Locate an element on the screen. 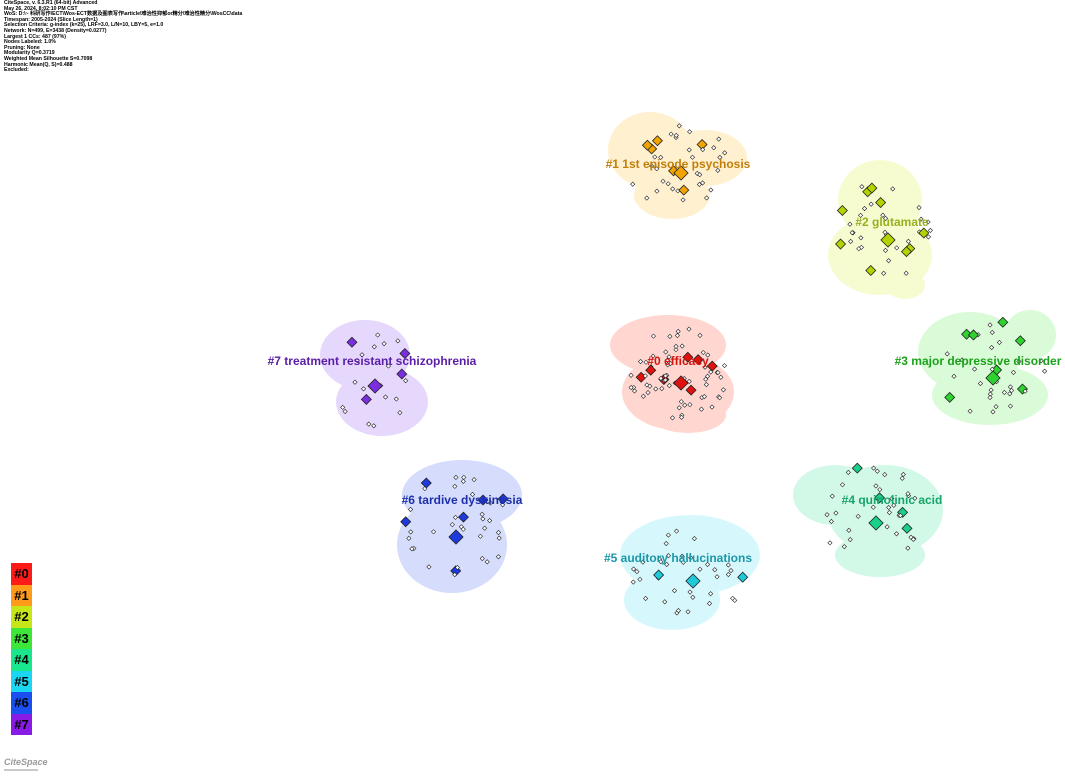  legend-label: #2 is located at coordinates (21, 617).